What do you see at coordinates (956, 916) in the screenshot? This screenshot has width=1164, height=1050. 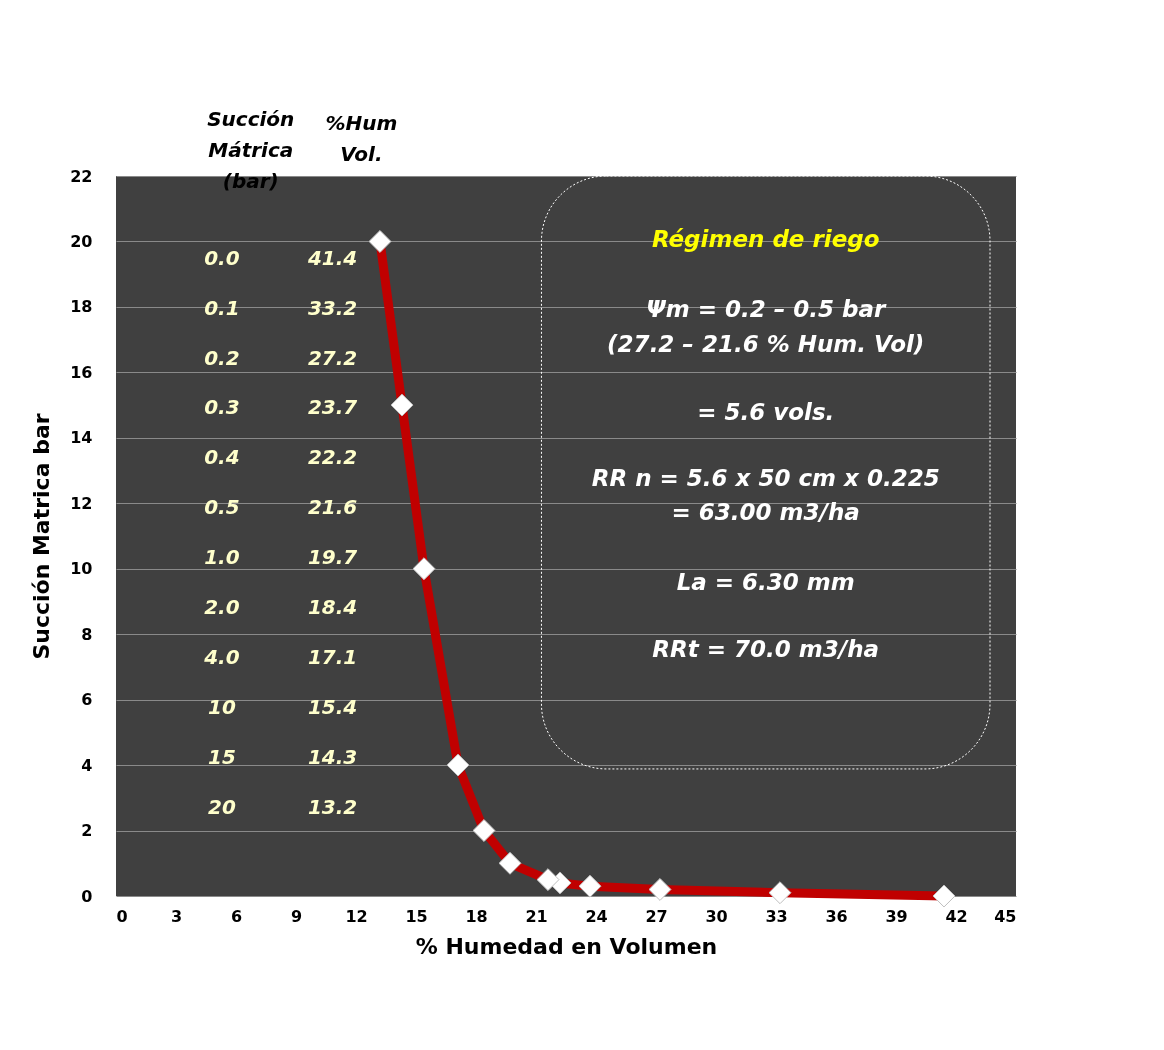 I see `x-tick-label: 42` at bounding box center [956, 916].